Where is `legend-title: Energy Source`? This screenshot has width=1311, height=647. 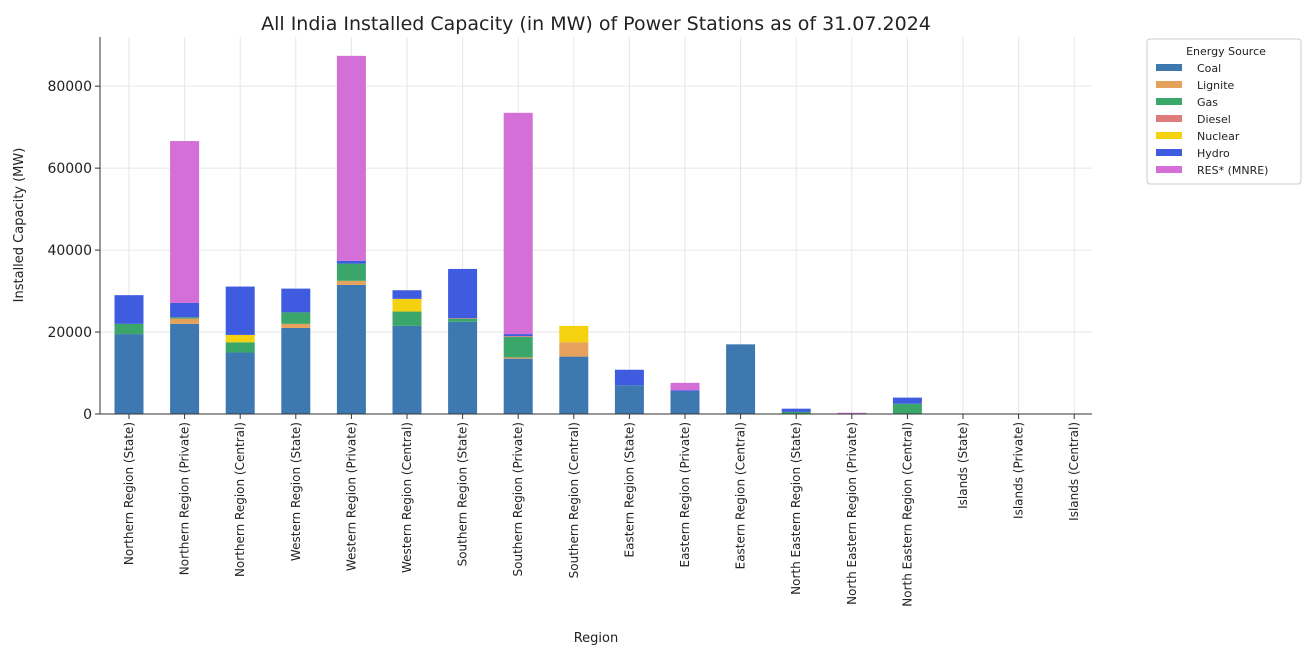
legend-title: Energy Source is located at coordinates (1226, 51).